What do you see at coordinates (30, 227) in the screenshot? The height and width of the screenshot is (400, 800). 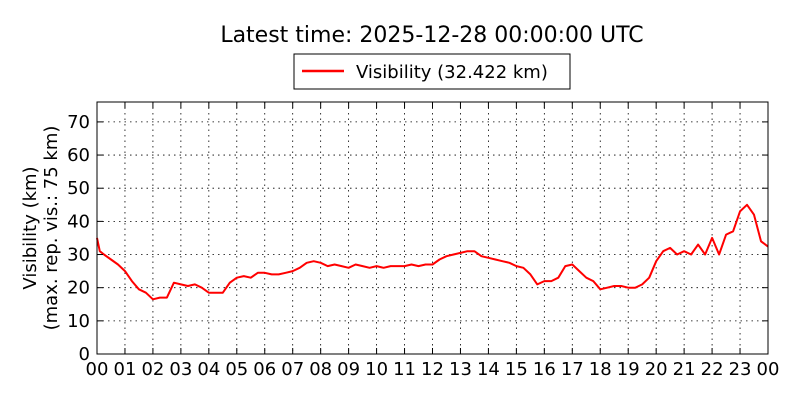 I see `y-axis-label-line1: Visibility (km)` at bounding box center [30, 227].